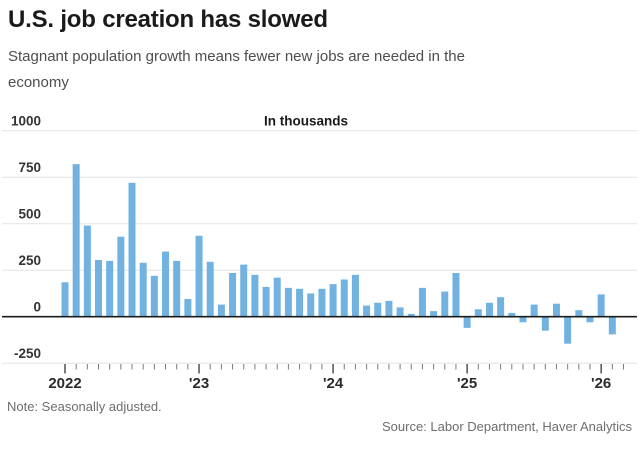  What do you see at coordinates (37, 307) in the screenshot?
I see `y-axis-label: 0` at bounding box center [37, 307].